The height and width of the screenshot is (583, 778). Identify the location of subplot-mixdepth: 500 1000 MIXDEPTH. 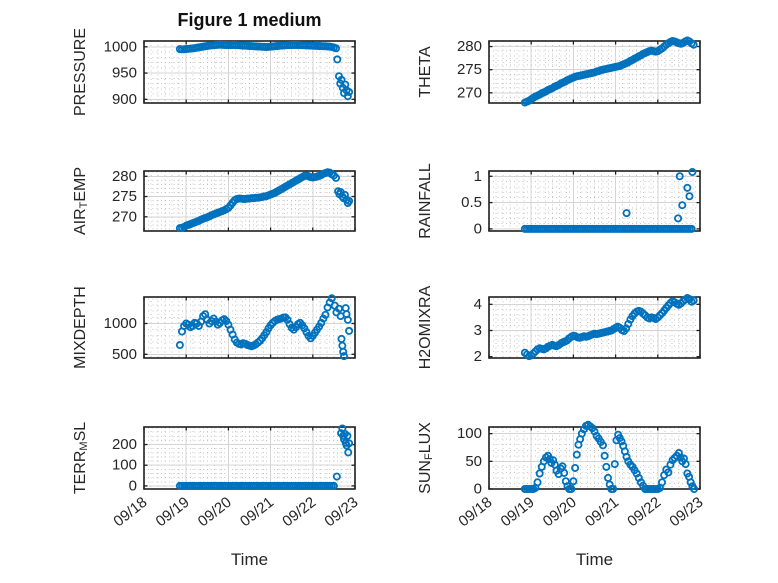
(214, 327).